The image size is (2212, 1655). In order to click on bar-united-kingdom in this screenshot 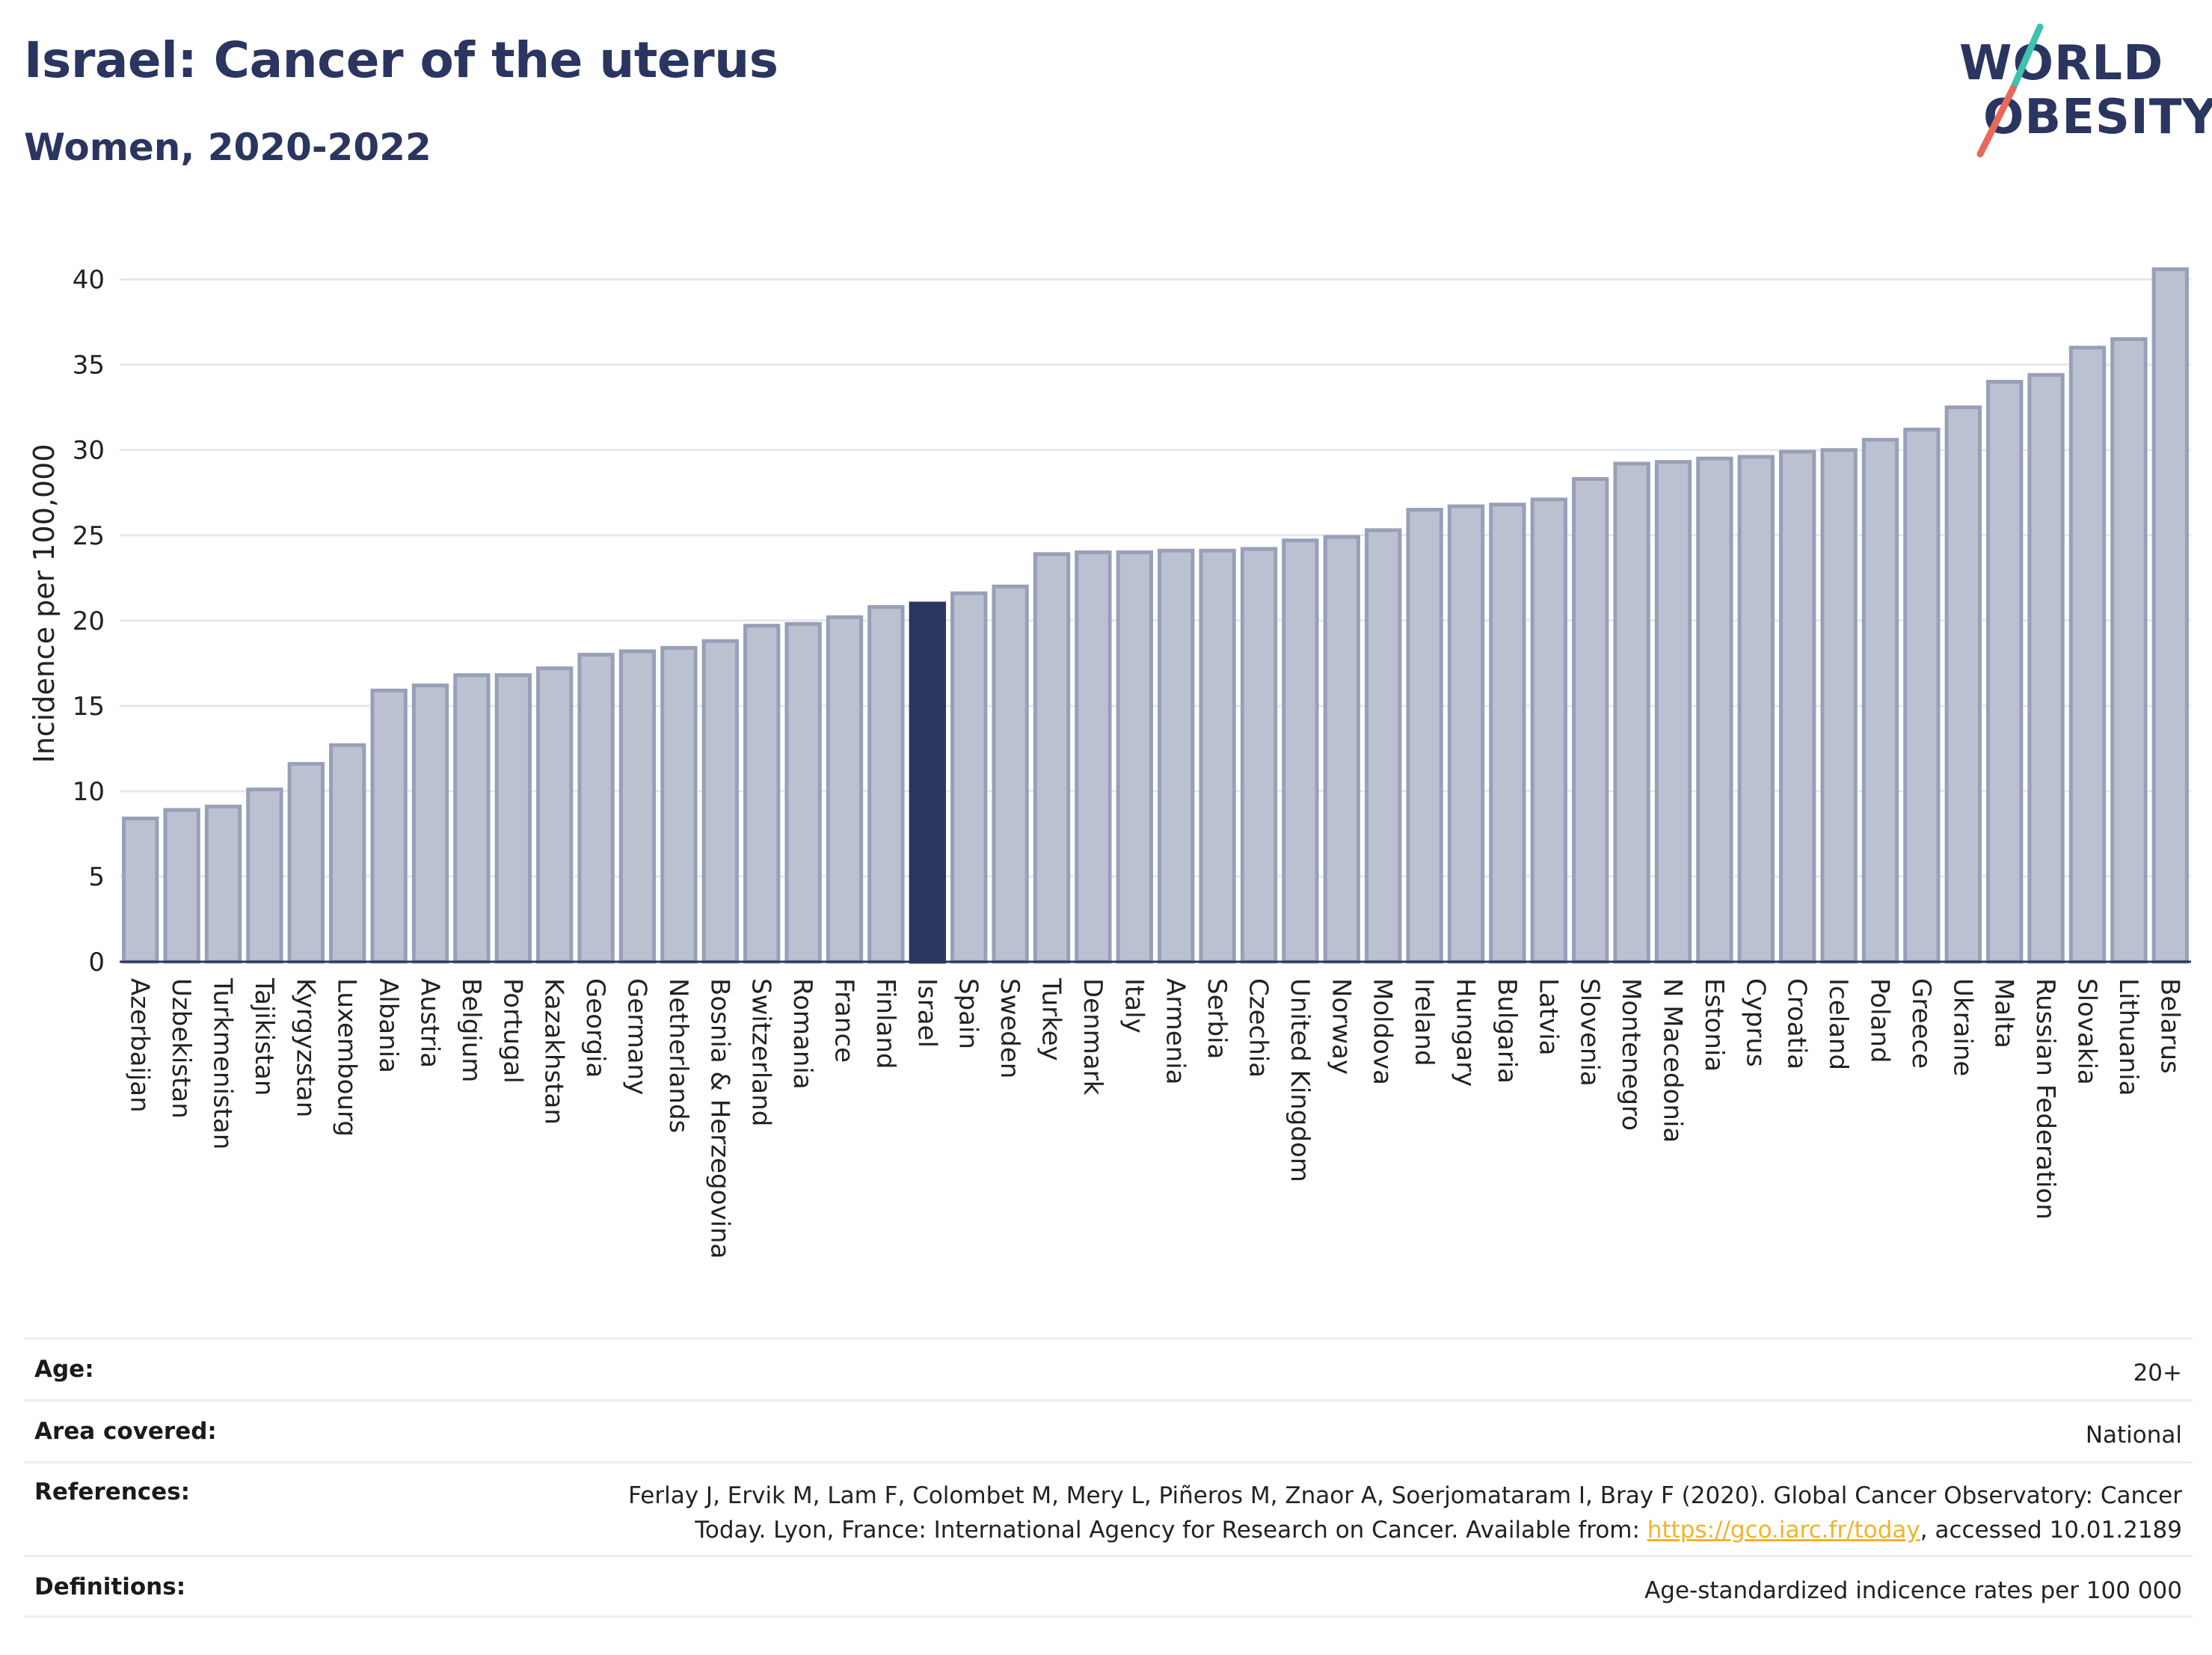, I will do `click(1300, 751)`.